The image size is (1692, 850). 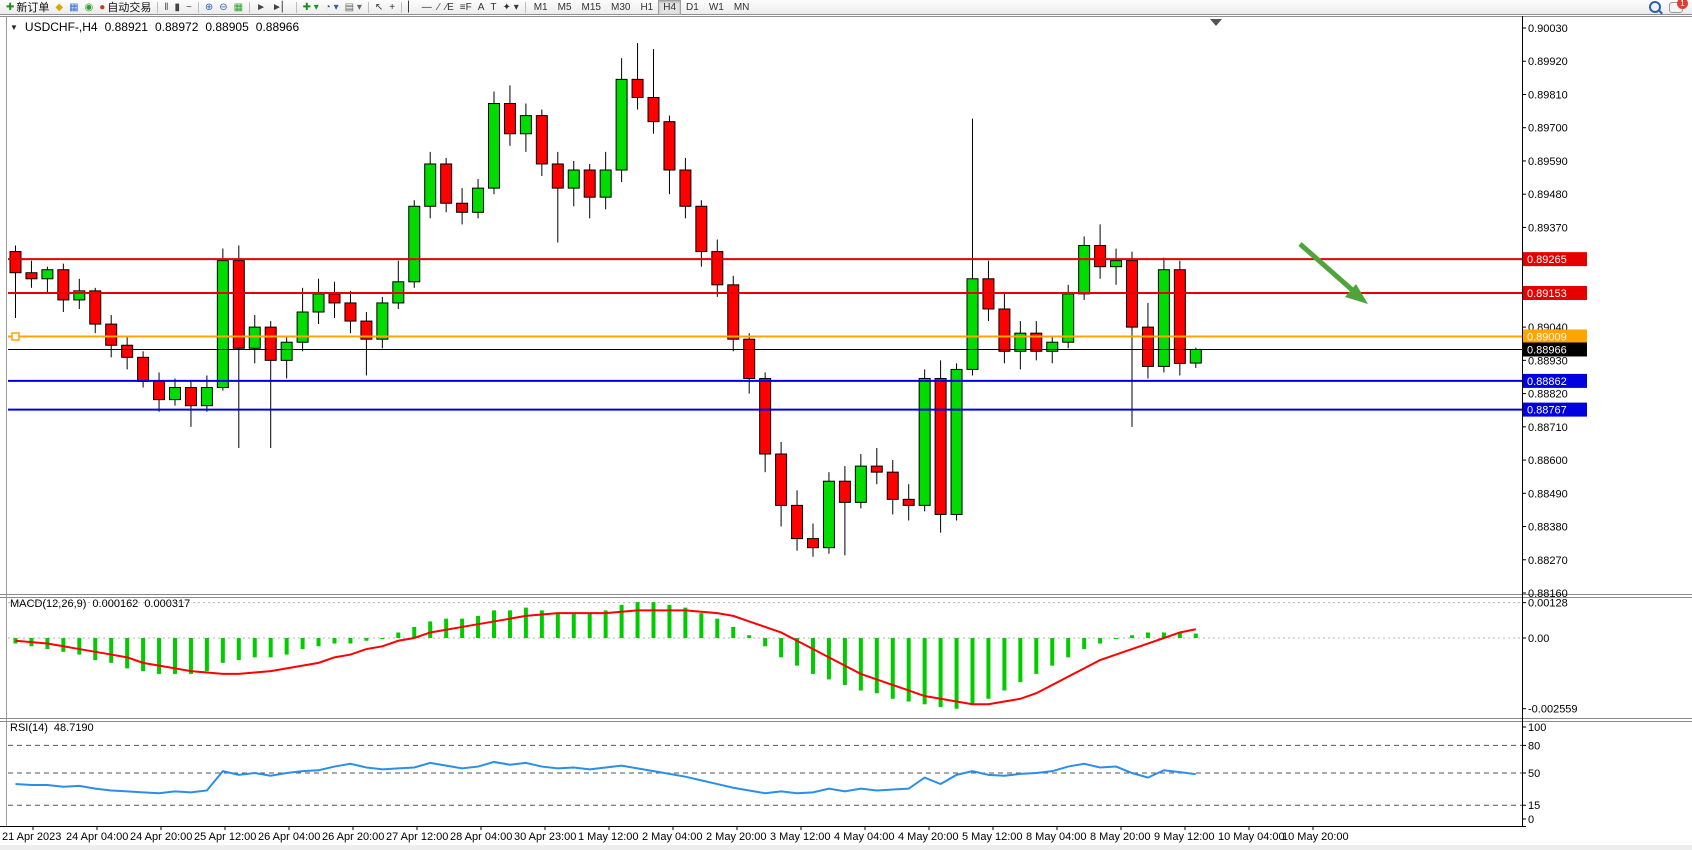 I want to click on zoom-out-button: ⊖, so click(x=223, y=7).